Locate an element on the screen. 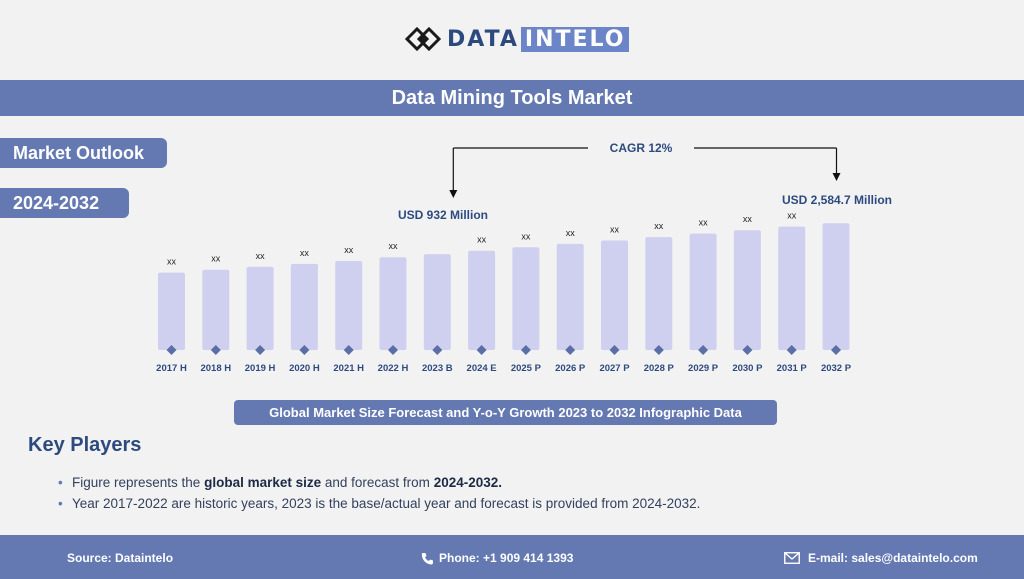 The width and height of the screenshot is (1024, 579). tick-label: 2032 P is located at coordinates (836, 368).